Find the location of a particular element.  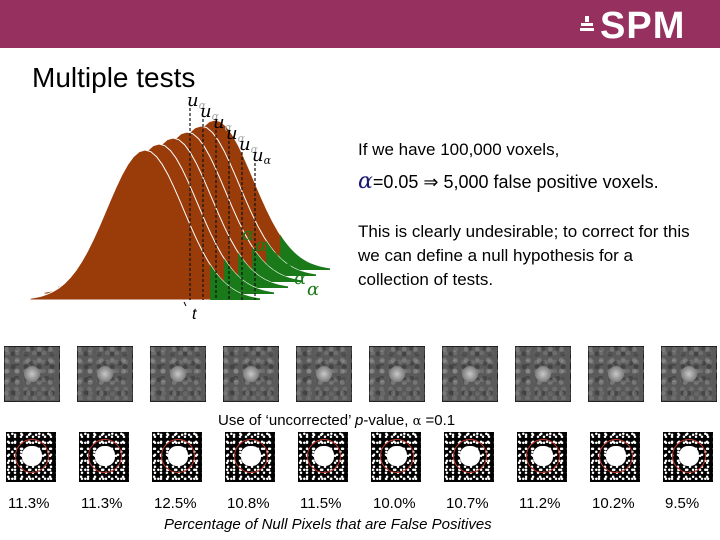

false-positive-percentage: 10.7% is located at coordinates (467, 503).